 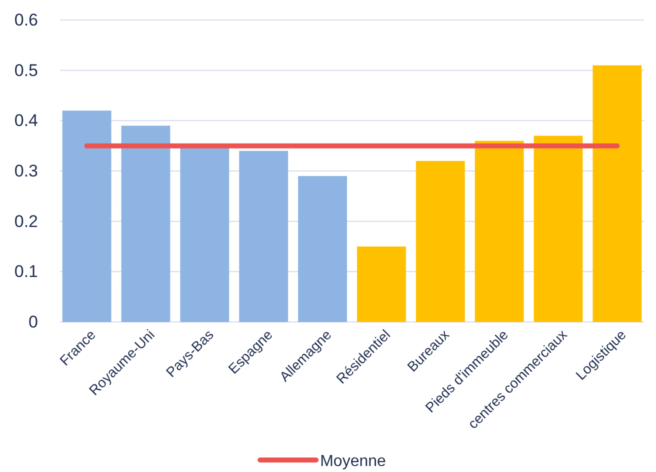 I want to click on y-tick-label: 0.2, so click(x=26, y=221).